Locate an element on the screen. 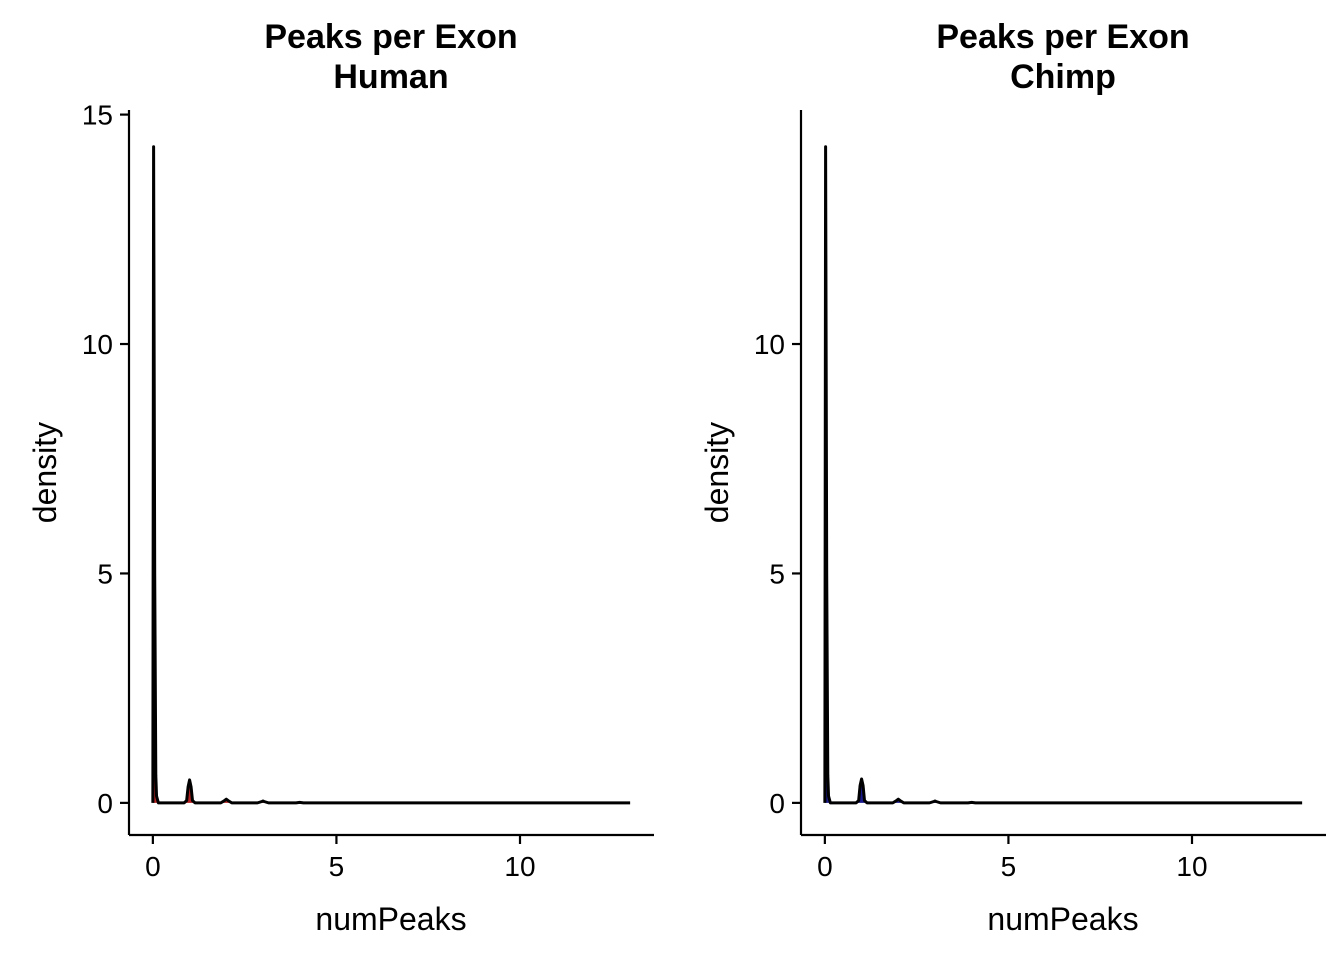 This screenshot has width=1344, height=960. chart-title-line-2: Human is located at coordinates (390, 77).